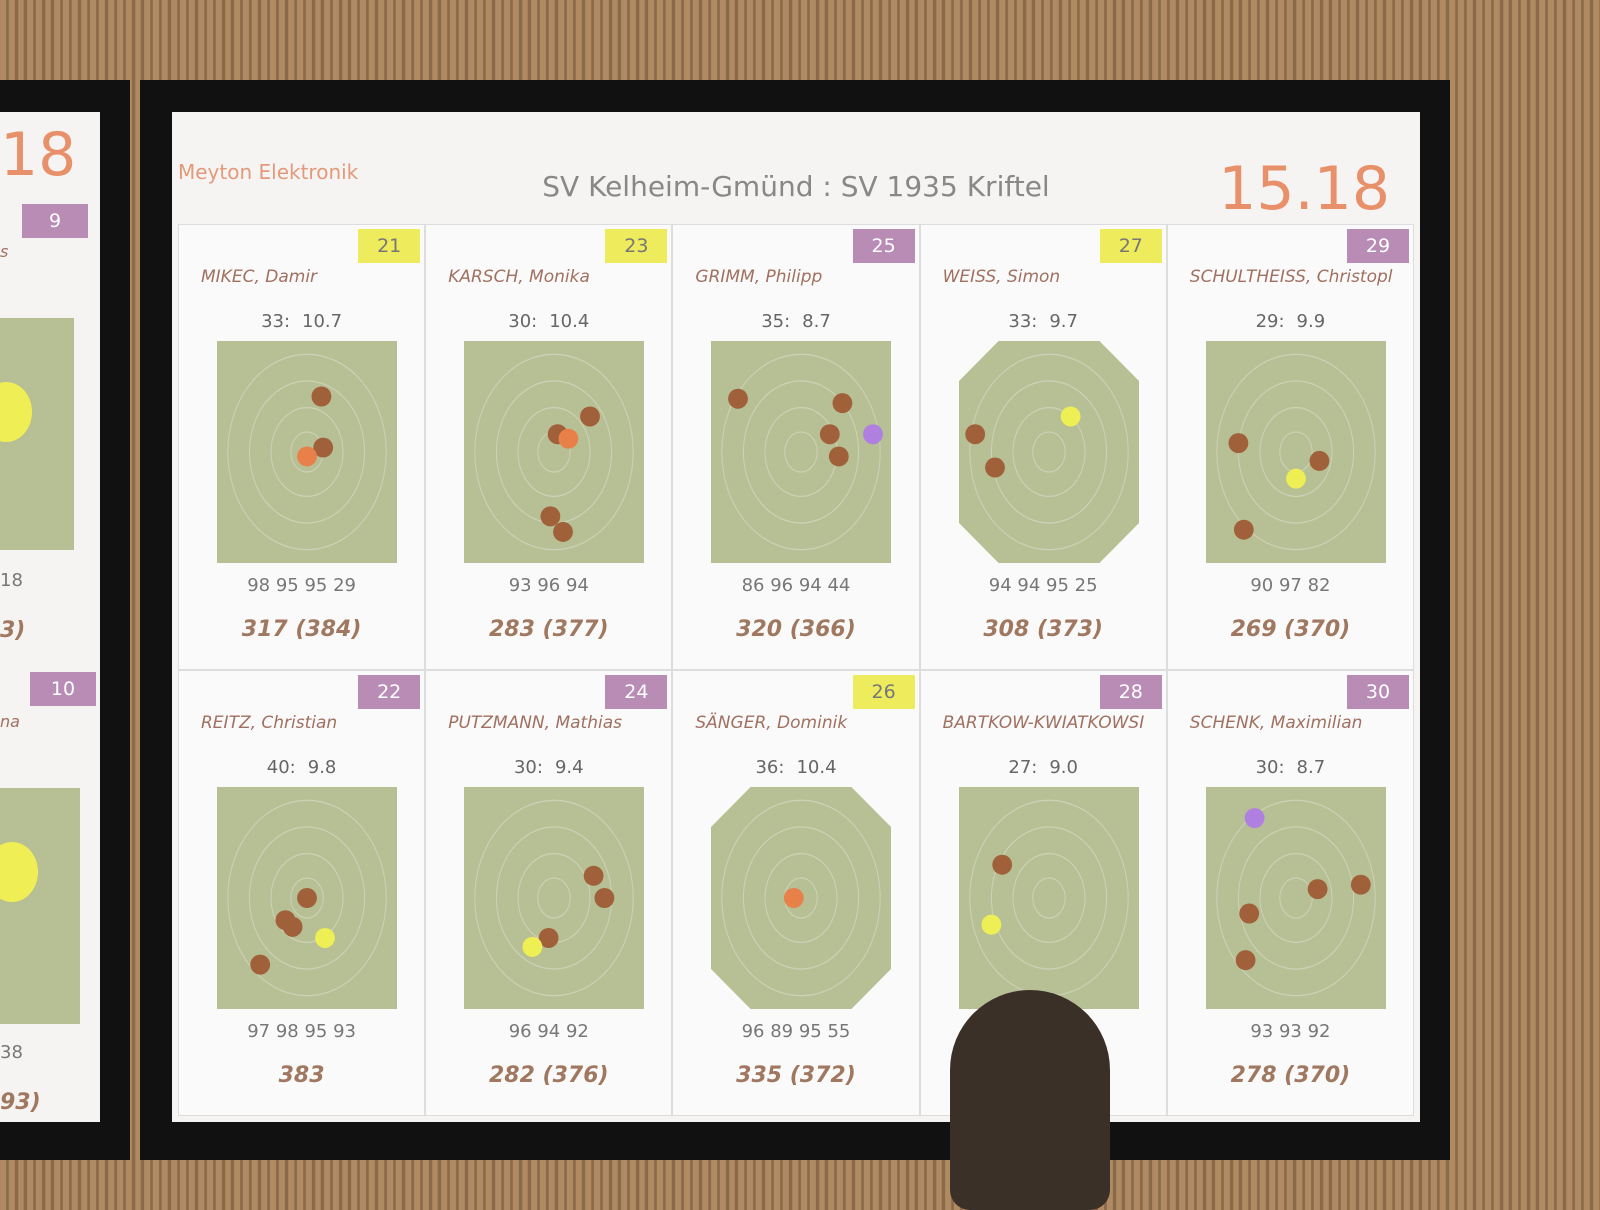 Image resolution: width=1600 pixels, height=1210 pixels. Describe the element at coordinates (269, 723) in the screenshot. I see `shooter-name: REITZ, Christian` at that location.